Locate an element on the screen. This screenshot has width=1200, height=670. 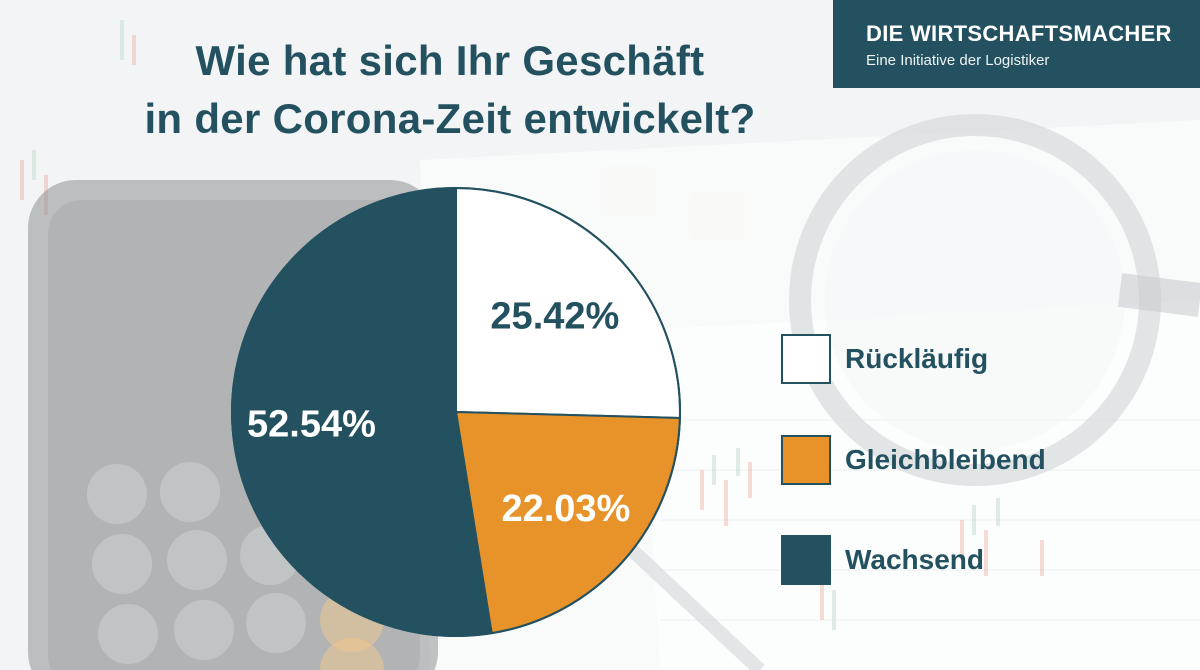
pie-label-gleichbleibend: 22.03% is located at coordinates (565, 509).